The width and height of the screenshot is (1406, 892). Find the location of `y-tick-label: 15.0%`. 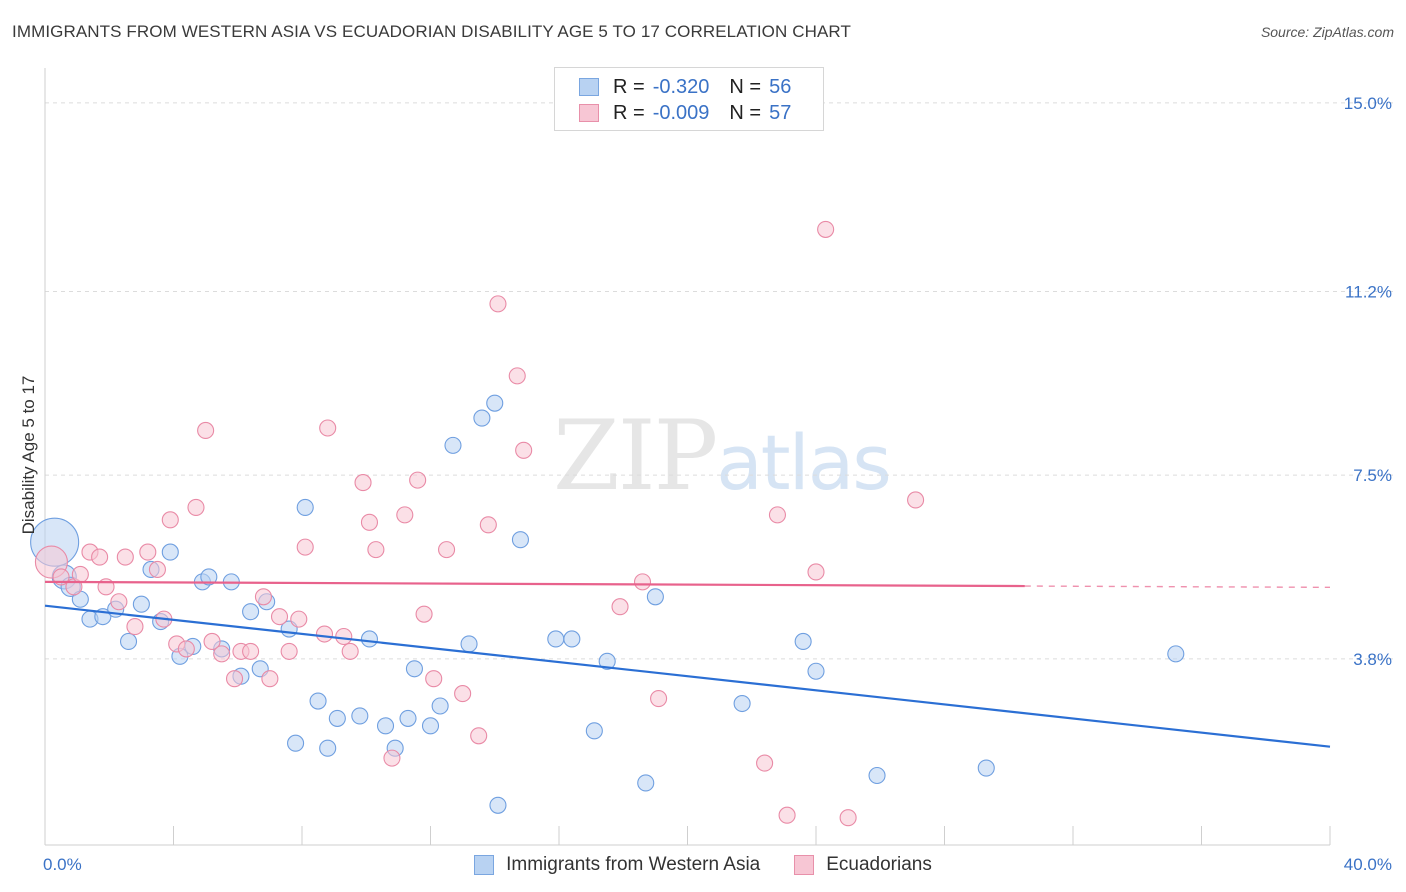

y-tick-label: 15.0% is located at coordinates (1368, 103).